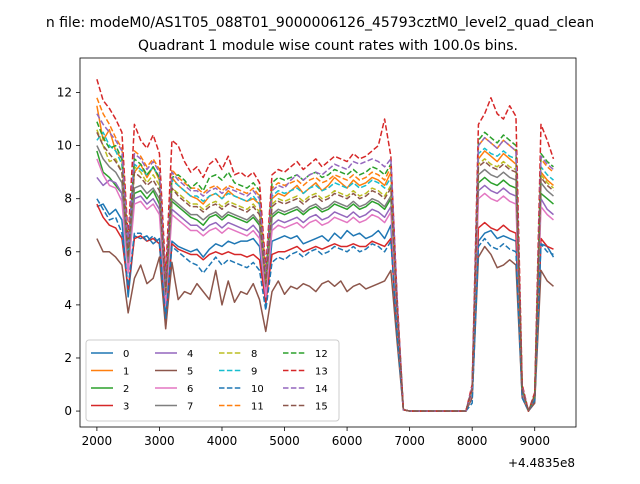 The image size is (640, 484). What do you see at coordinates (347, 441) in the screenshot?
I see `x-tick-label: 6000` at bounding box center [347, 441].